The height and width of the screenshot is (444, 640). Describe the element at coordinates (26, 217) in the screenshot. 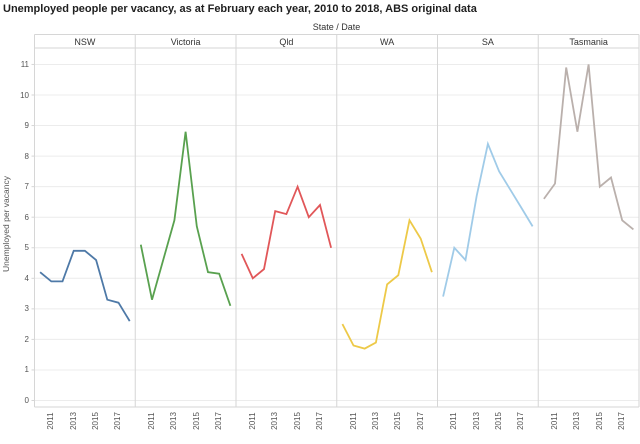

I see `y-tick-label-6: 6` at that location.